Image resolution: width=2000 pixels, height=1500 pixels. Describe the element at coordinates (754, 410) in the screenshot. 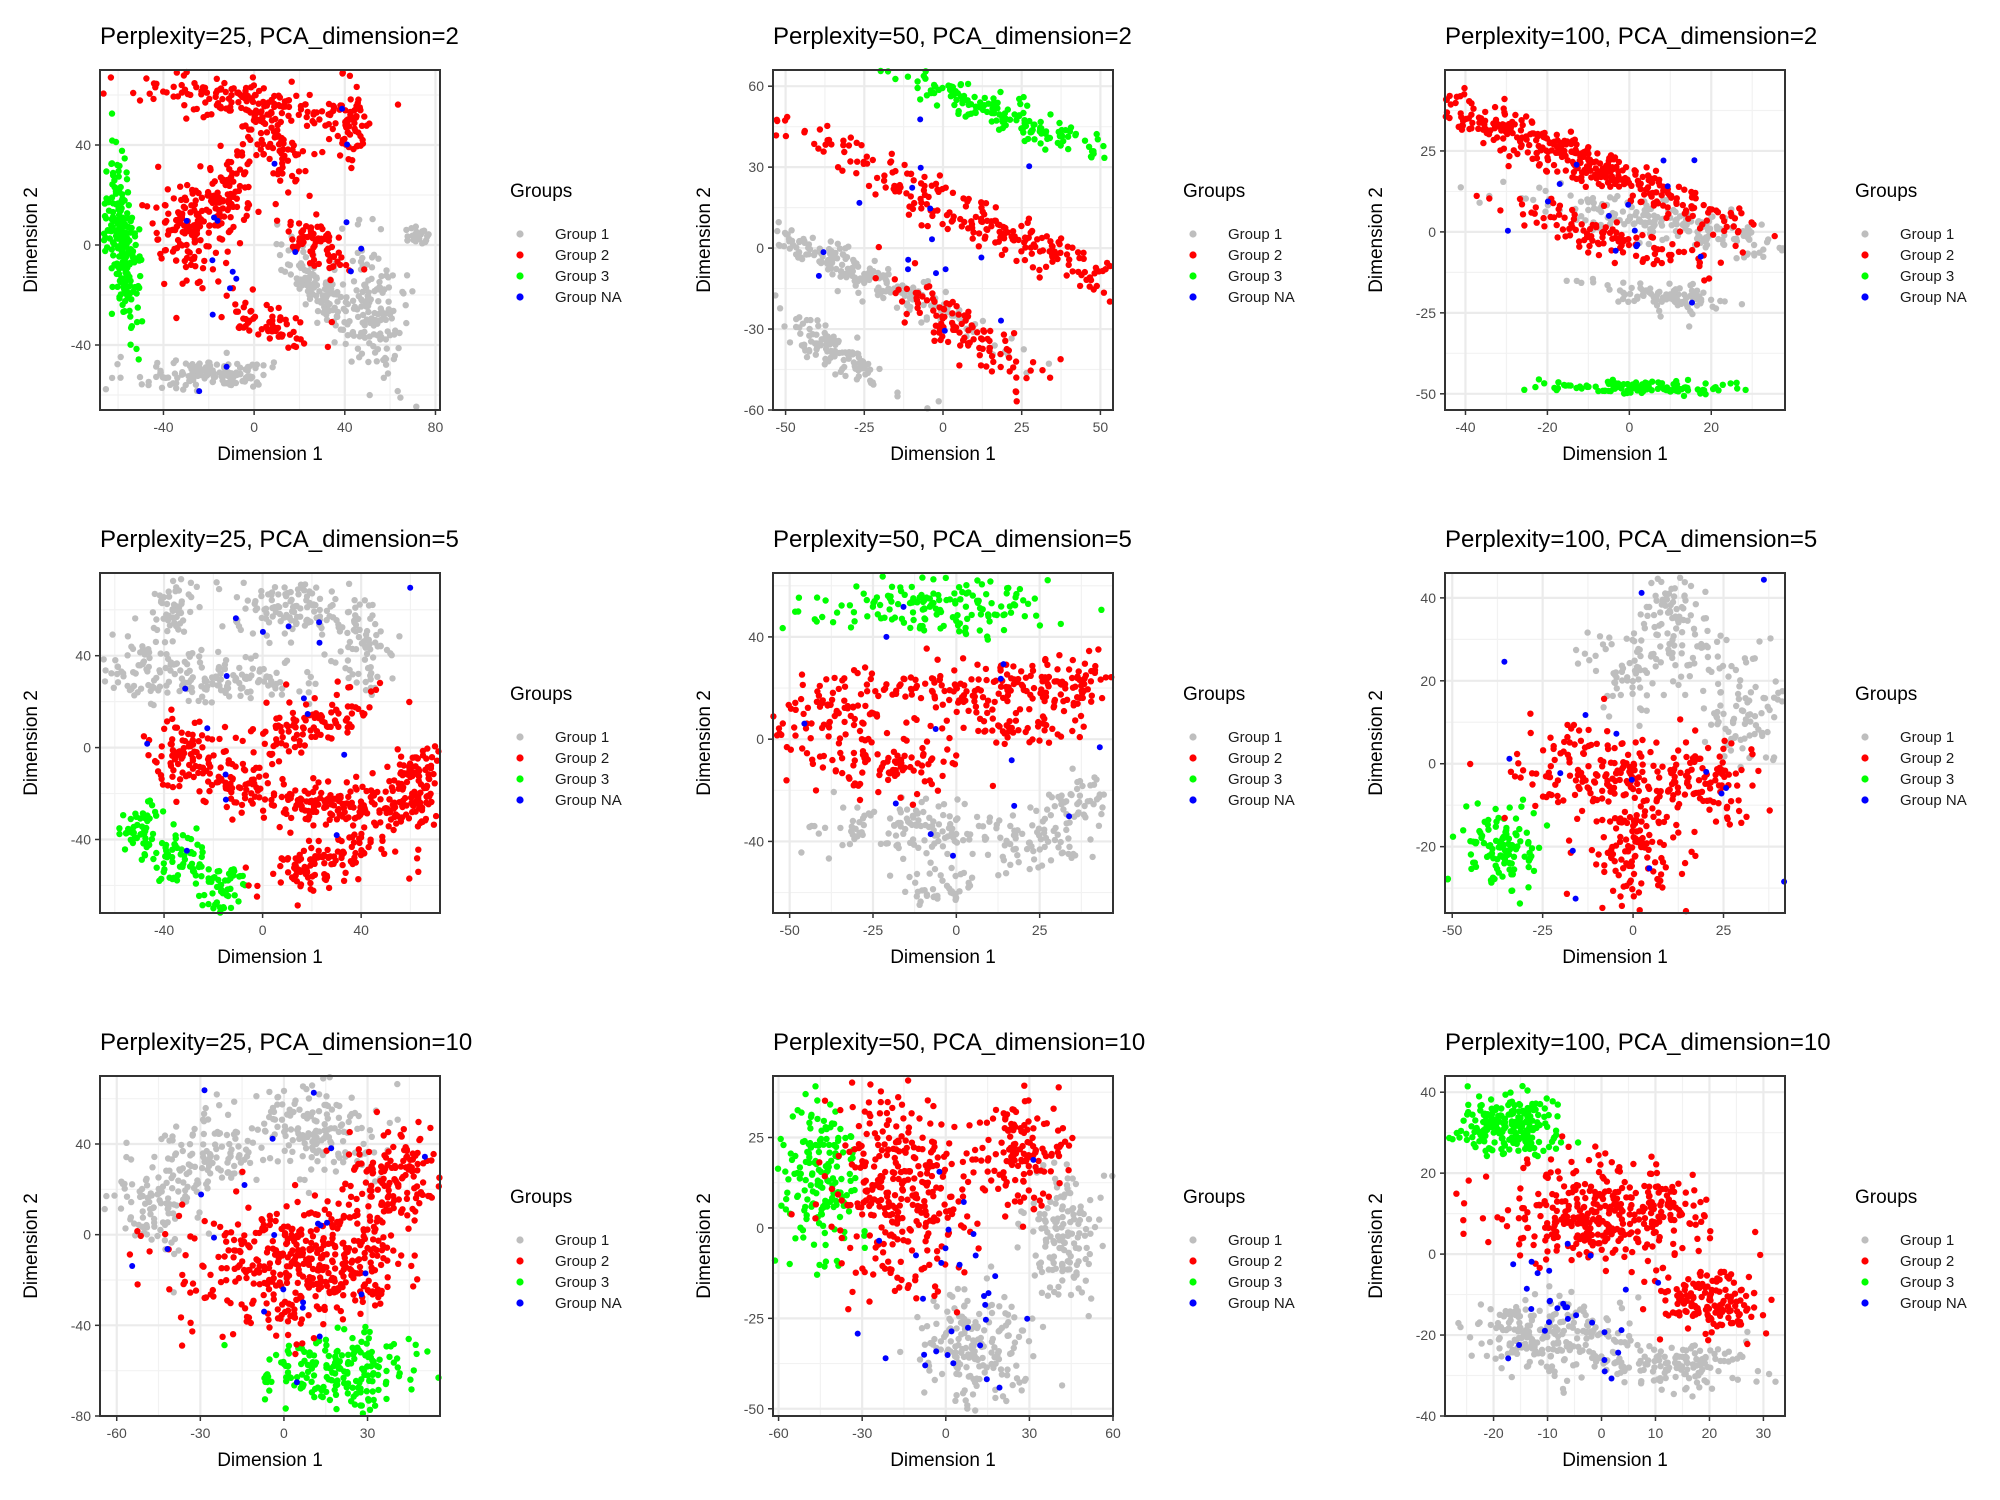

I see `y-tick-label: -60` at that location.